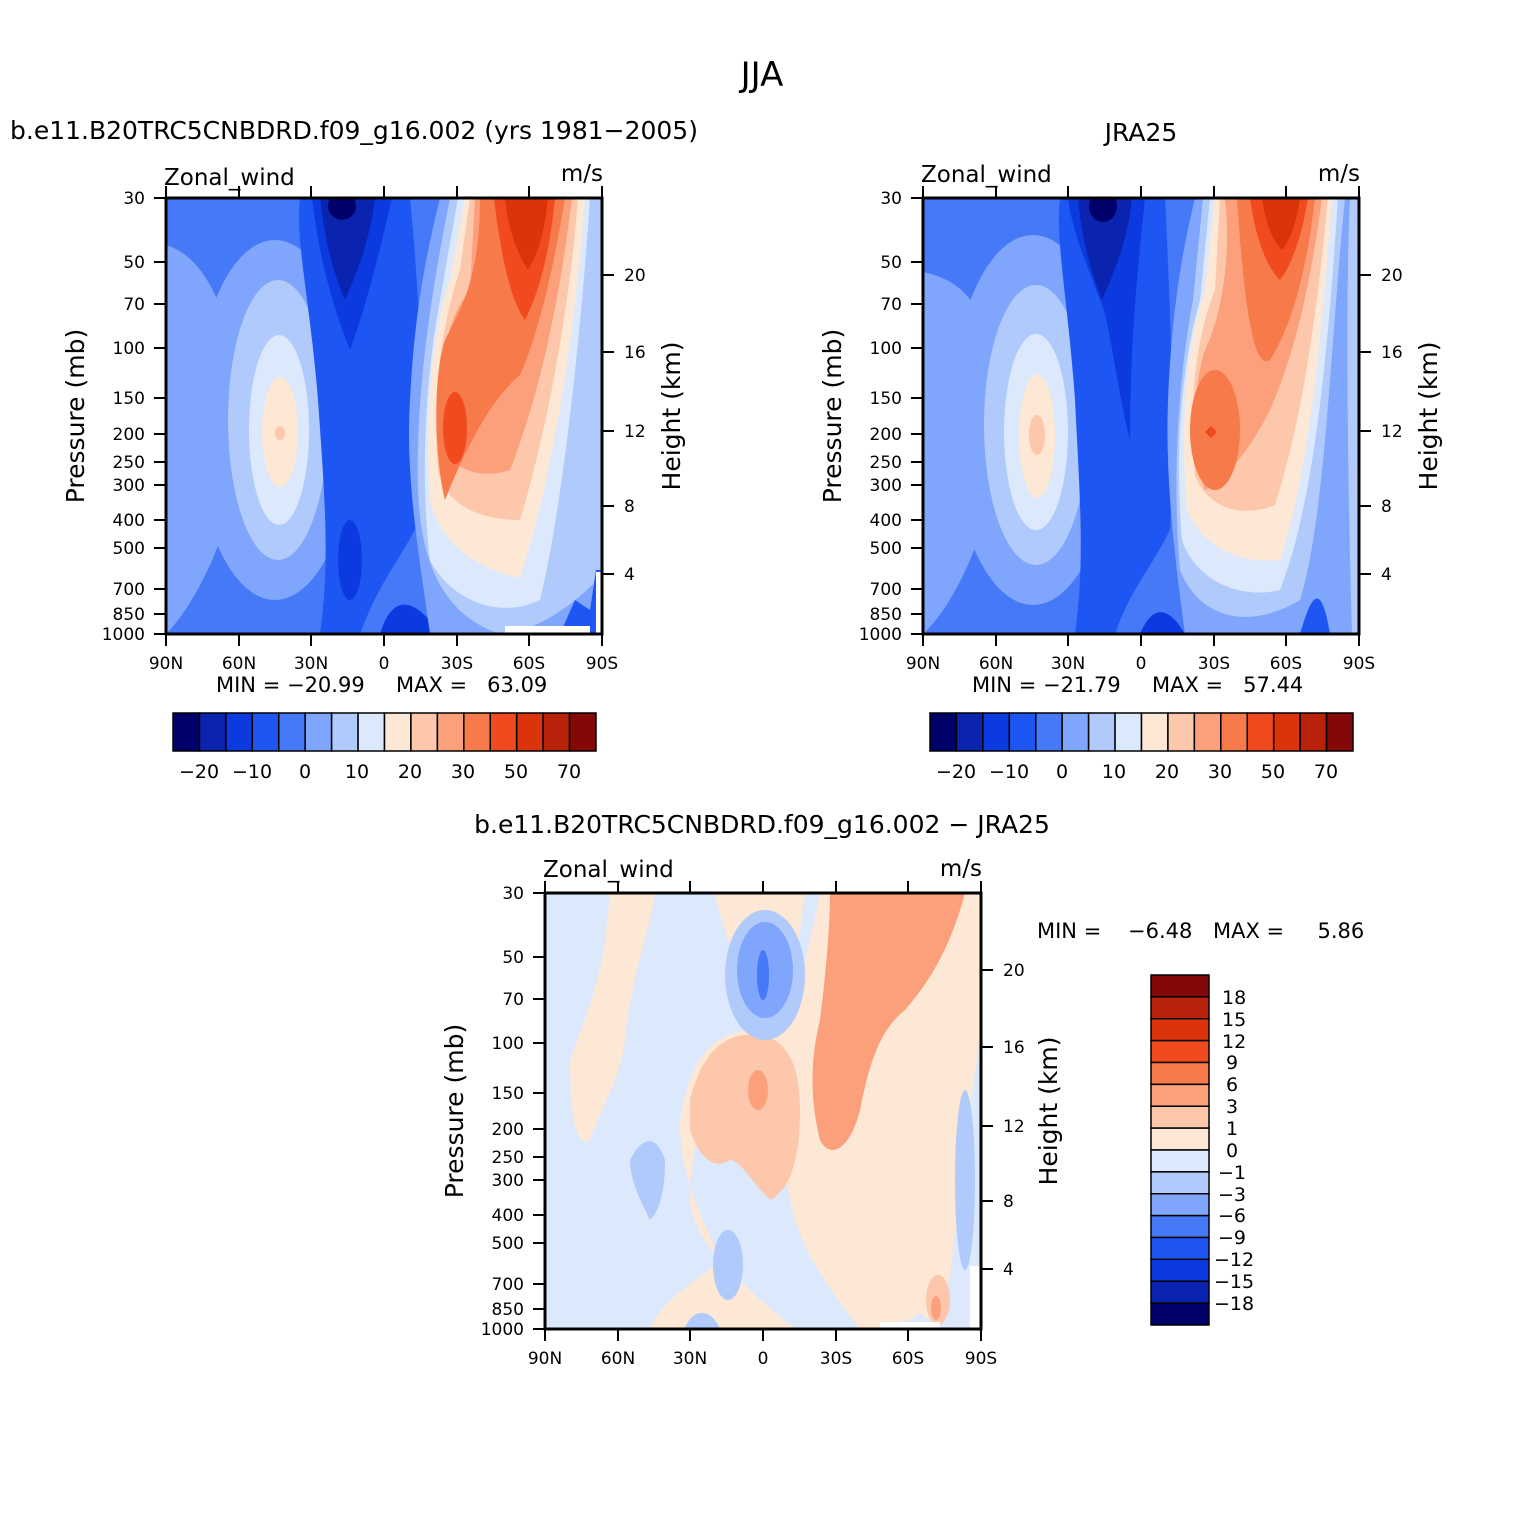 This screenshot has width=1525, height=1525. I want to click on colorbar-label: 6, so click(1232, 1085).